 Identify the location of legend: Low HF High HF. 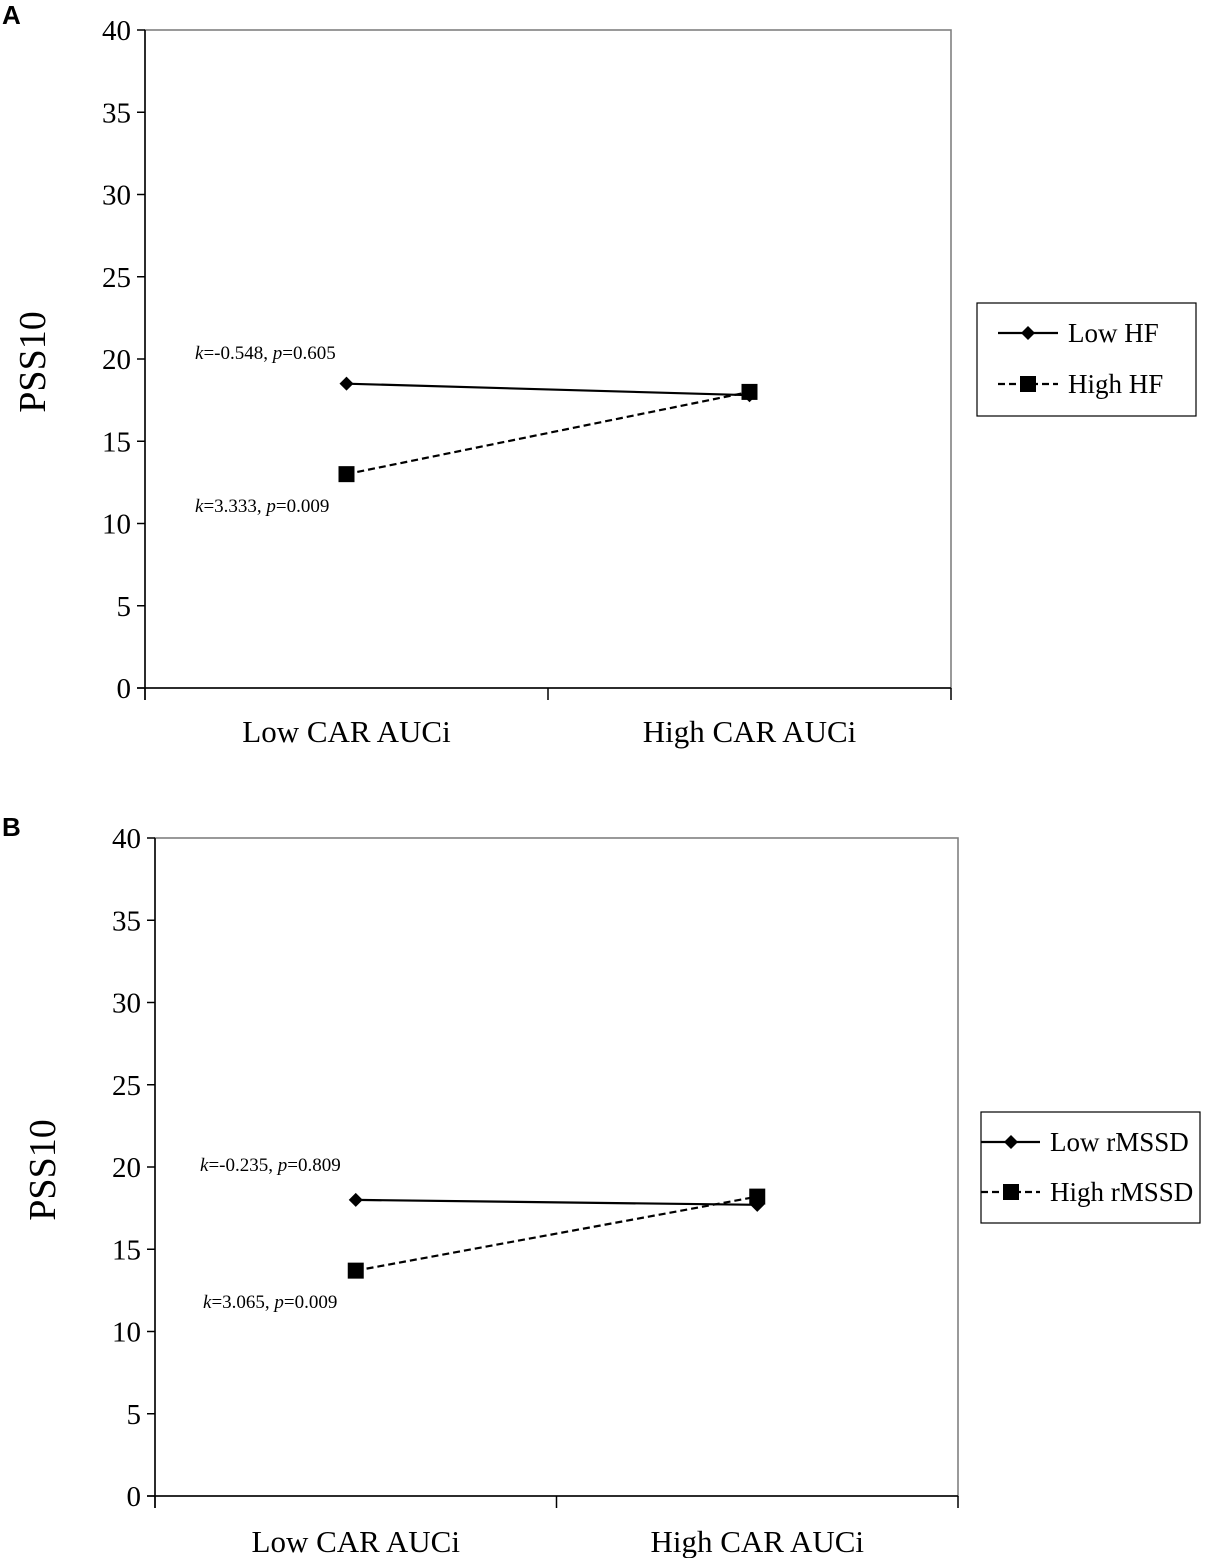
(1086, 359).